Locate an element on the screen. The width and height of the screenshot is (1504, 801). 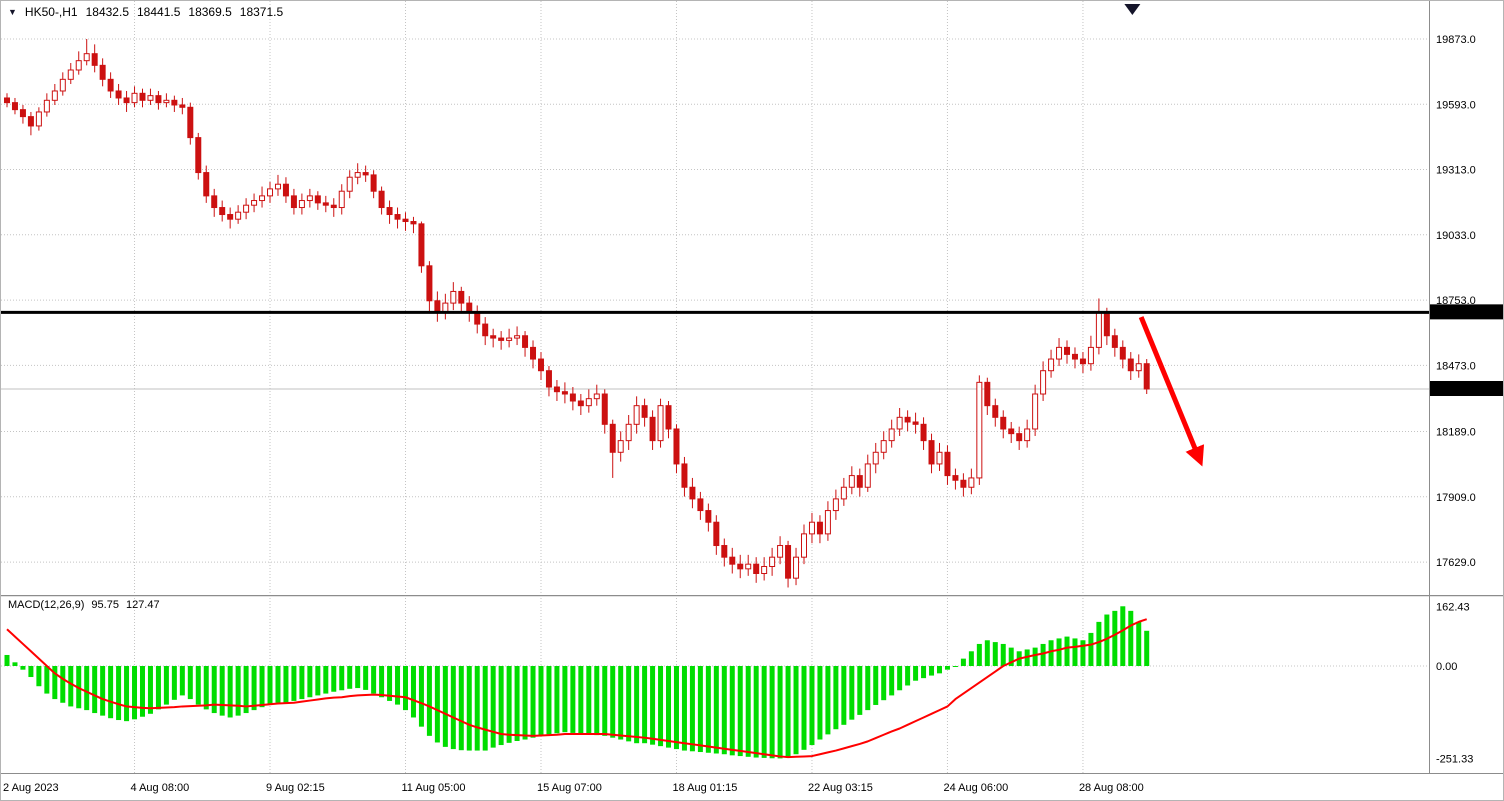
svg-text: 9 Aug 02:15 is located at coordinates (295, 788).